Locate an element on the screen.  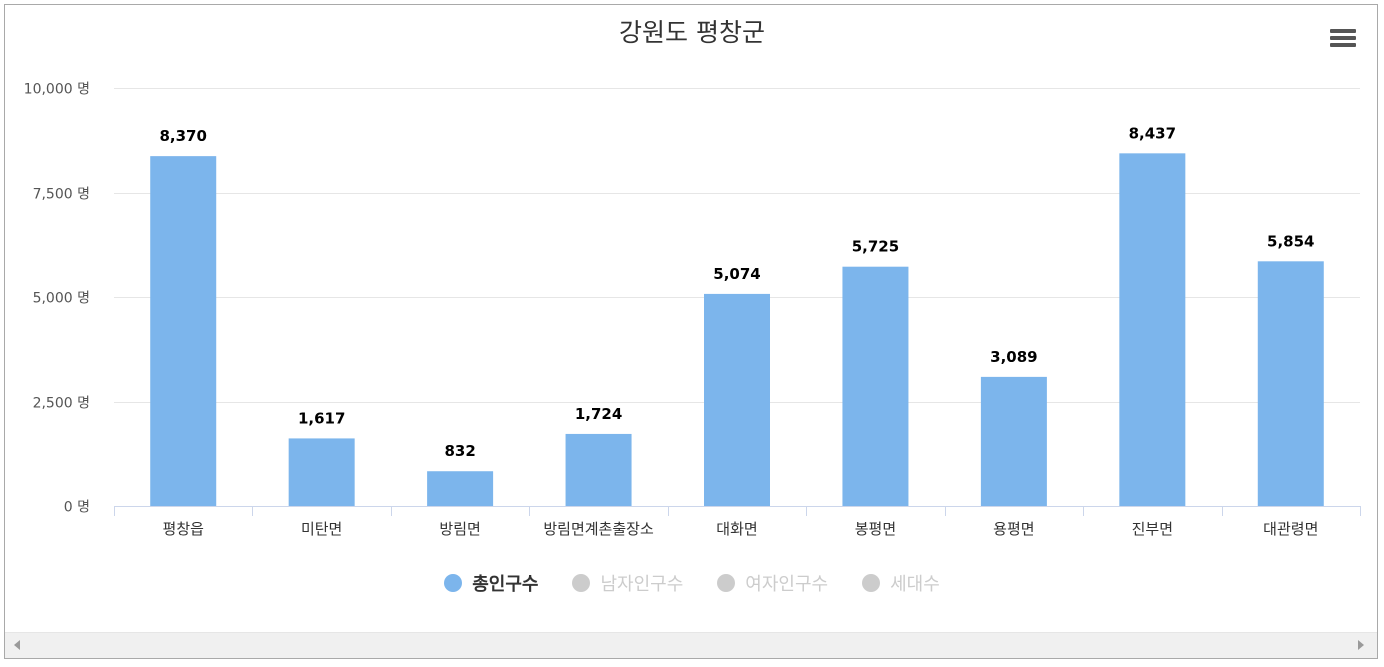
x-tick-label: 용평면 is located at coordinates (1013, 529).